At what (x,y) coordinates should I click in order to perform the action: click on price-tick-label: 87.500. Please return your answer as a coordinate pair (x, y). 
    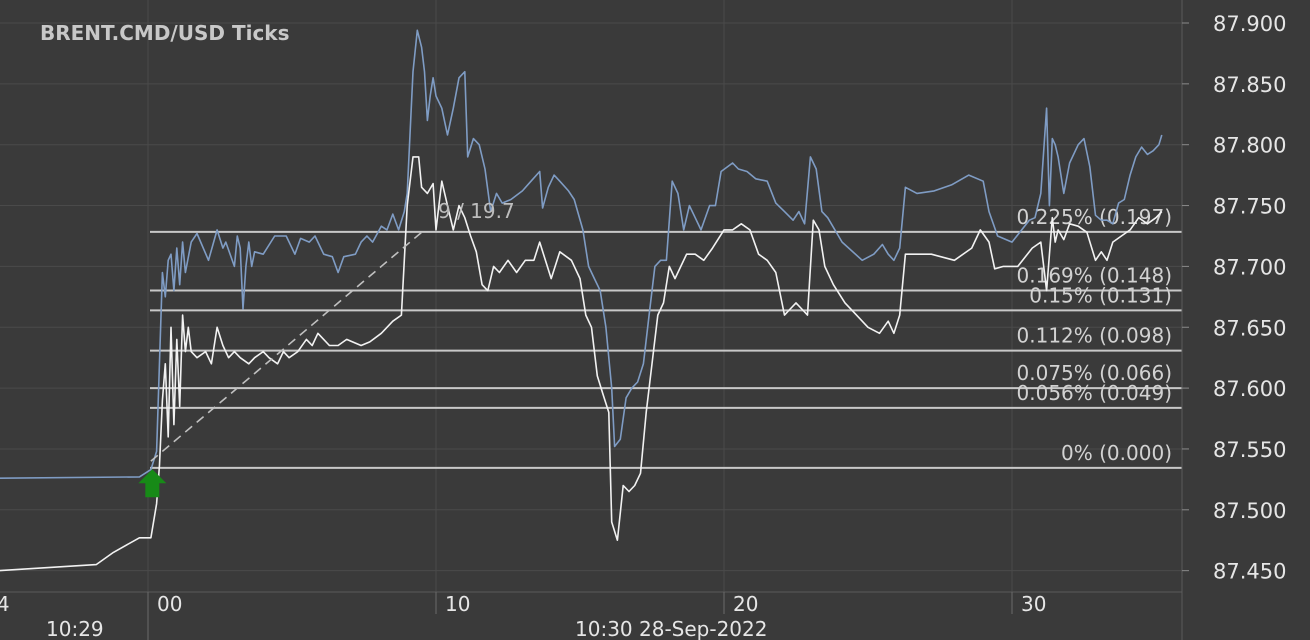
    Looking at the image, I should click on (1249, 511).